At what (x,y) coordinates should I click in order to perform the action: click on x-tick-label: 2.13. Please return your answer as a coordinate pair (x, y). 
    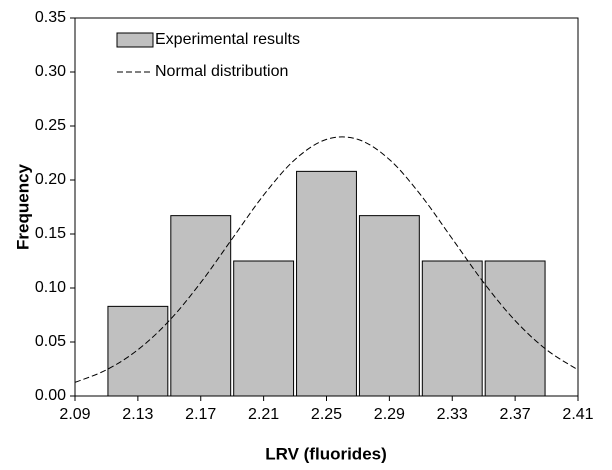
    Looking at the image, I should click on (137, 414).